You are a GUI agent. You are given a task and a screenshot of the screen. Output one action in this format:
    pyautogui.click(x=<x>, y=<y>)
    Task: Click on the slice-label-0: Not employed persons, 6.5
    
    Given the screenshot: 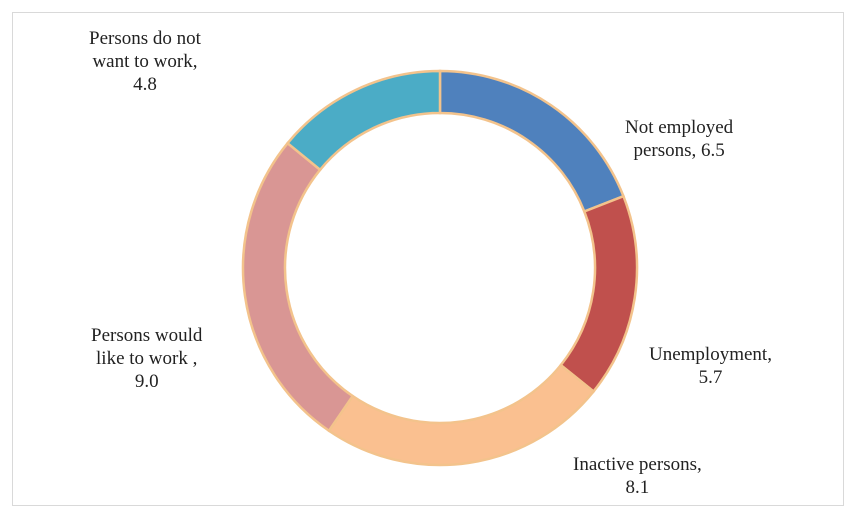 What is the action you would take?
    pyautogui.click(x=679, y=139)
    